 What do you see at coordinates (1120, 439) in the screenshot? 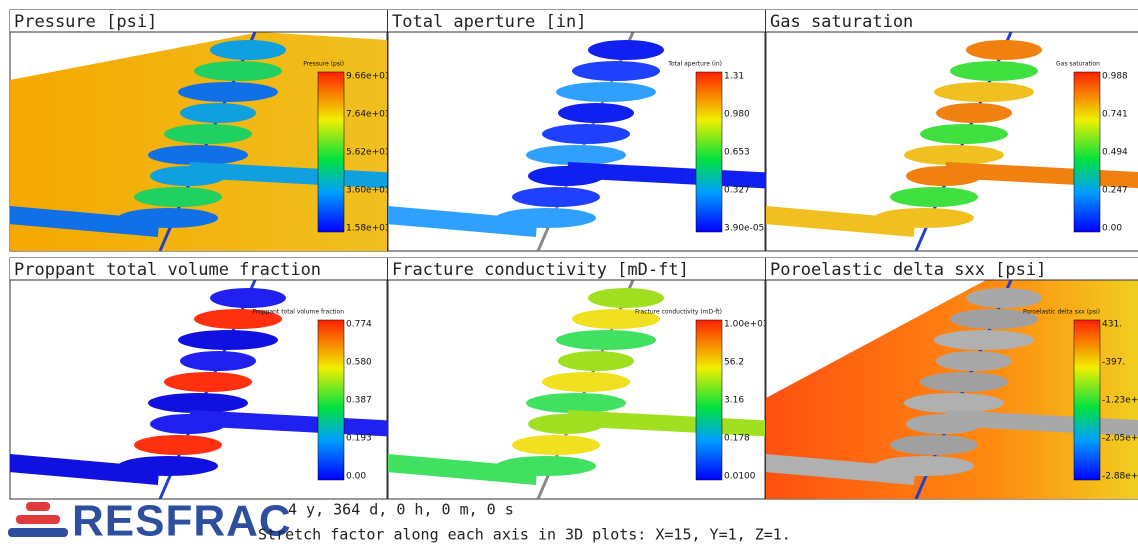
I see `colorbar-tick: -2.05e+03` at bounding box center [1120, 439].